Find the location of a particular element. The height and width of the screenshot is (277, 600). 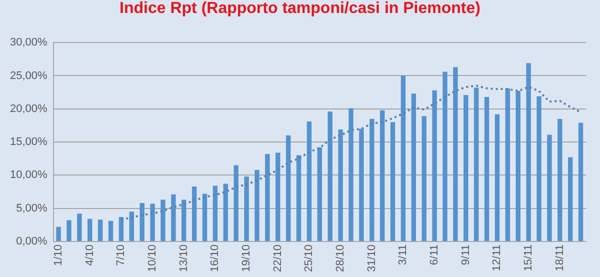

x-tick-label: 16/10 is located at coordinates (215, 258).